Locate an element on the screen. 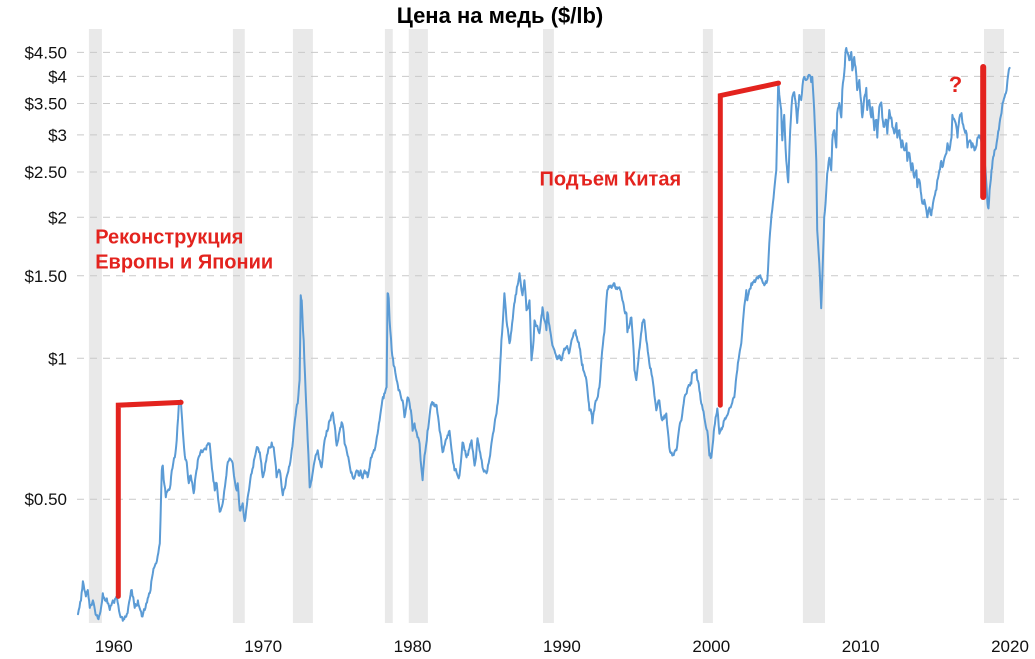 The height and width of the screenshot is (659, 1035). question-mark-label-line: ? is located at coordinates (955, 84).